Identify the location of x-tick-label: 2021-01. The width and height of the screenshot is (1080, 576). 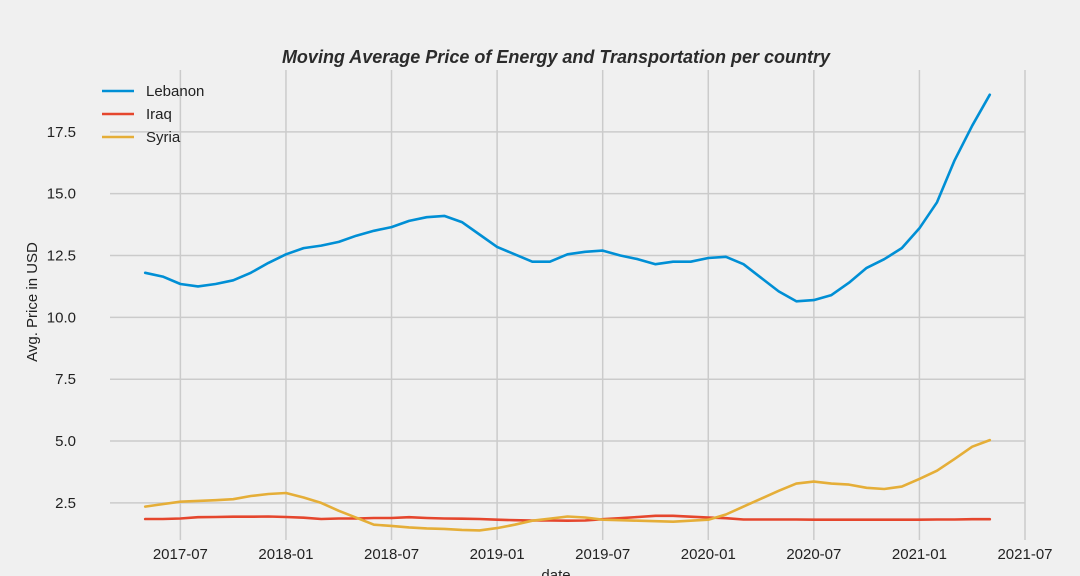
(919, 554).